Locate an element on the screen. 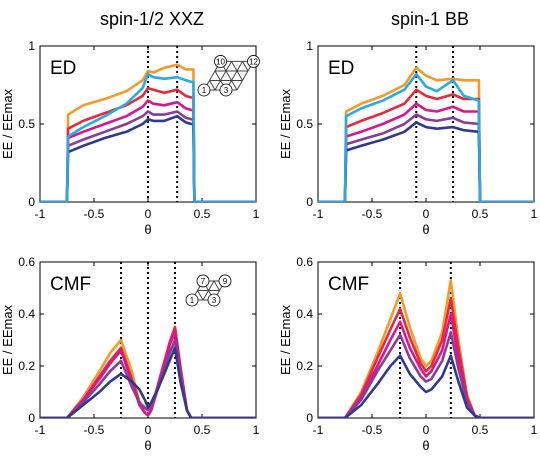 The width and height of the screenshot is (540, 459). lattice-site-label: 9 is located at coordinates (225, 281).